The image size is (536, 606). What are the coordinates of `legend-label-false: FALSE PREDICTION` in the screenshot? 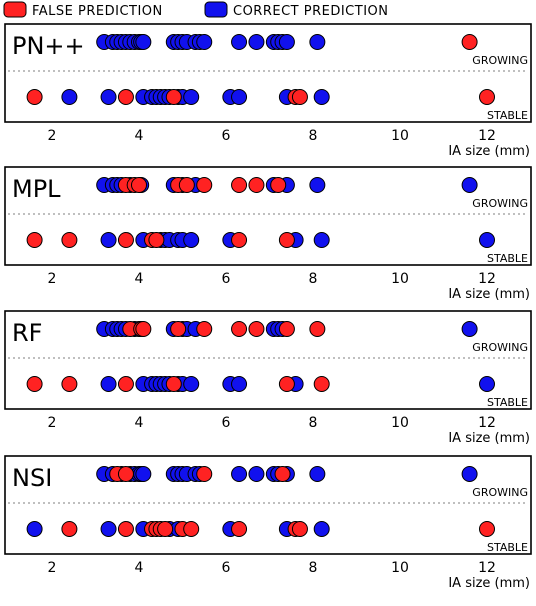 It's located at (97, 11).